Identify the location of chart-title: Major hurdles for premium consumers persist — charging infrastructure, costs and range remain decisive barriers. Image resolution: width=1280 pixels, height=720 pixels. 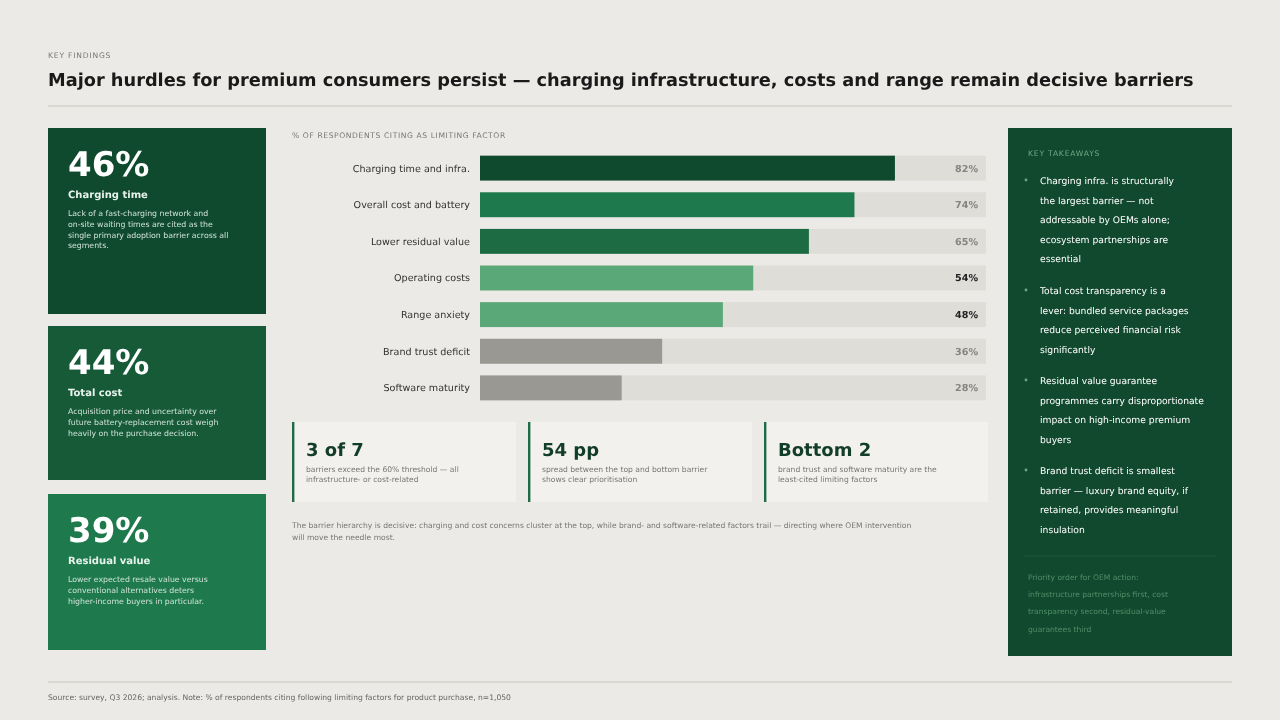
(621, 82).